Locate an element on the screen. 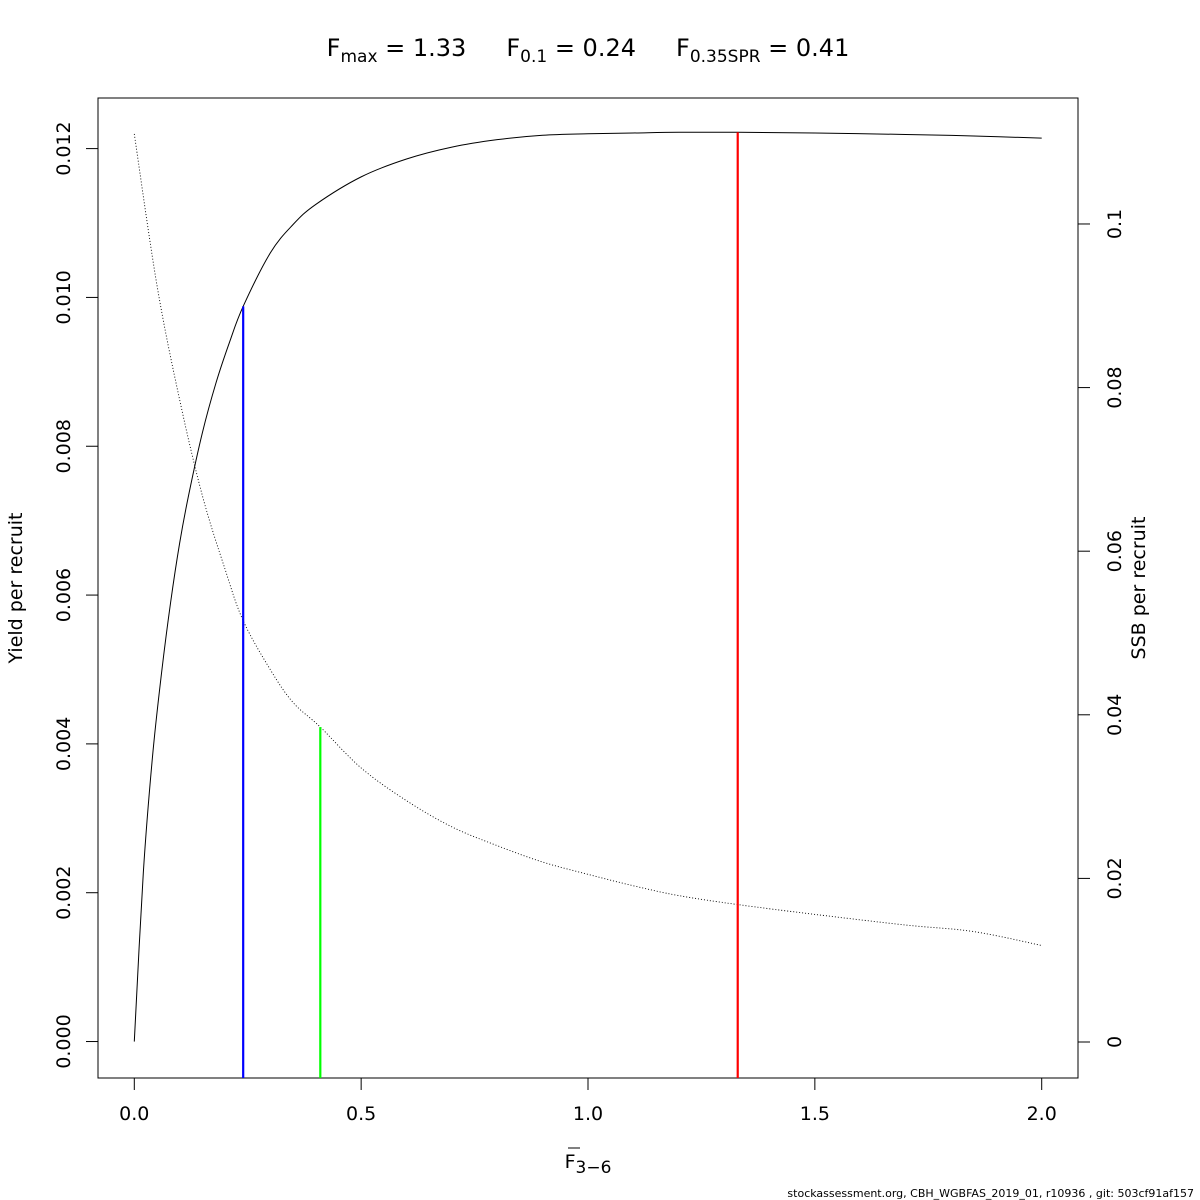 Image resolution: width=1200 pixels, height=1200 pixels. y-left-tick-label: 0.000 is located at coordinates (64, 1041).